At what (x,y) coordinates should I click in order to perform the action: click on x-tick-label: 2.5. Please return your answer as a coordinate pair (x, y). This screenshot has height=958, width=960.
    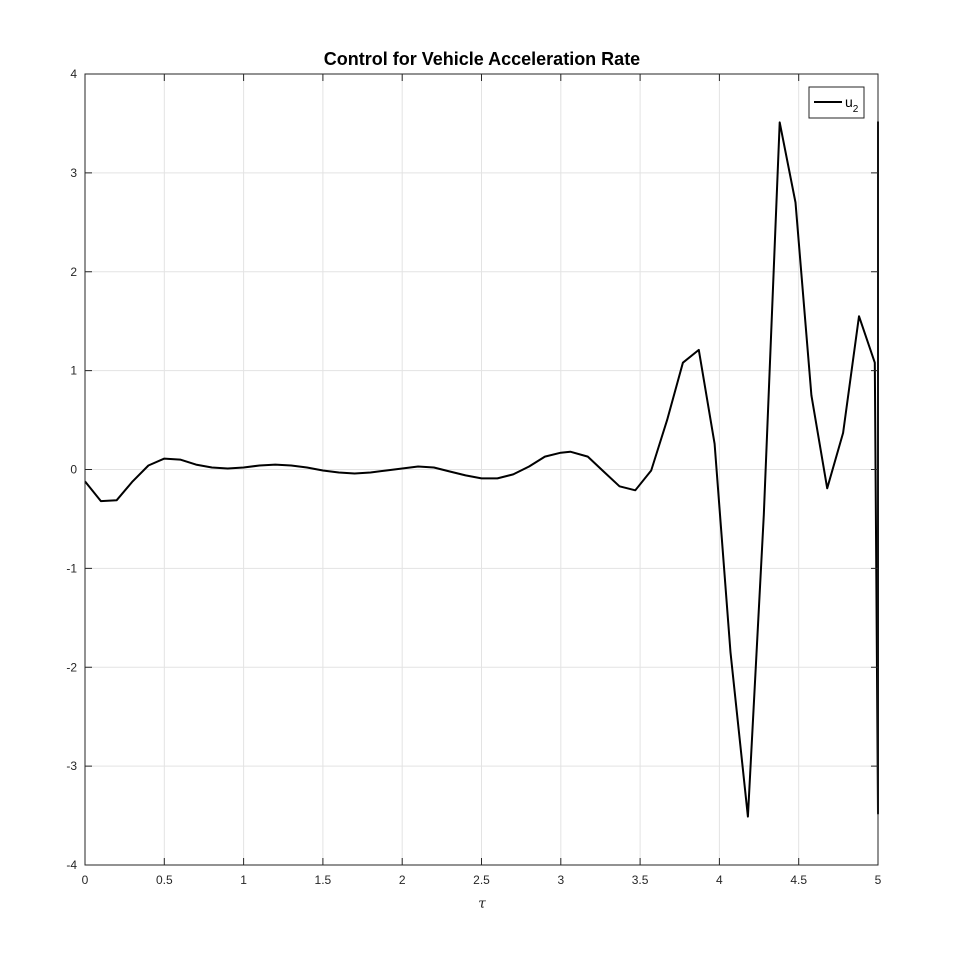
    Looking at the image, I should click on (481, 880).